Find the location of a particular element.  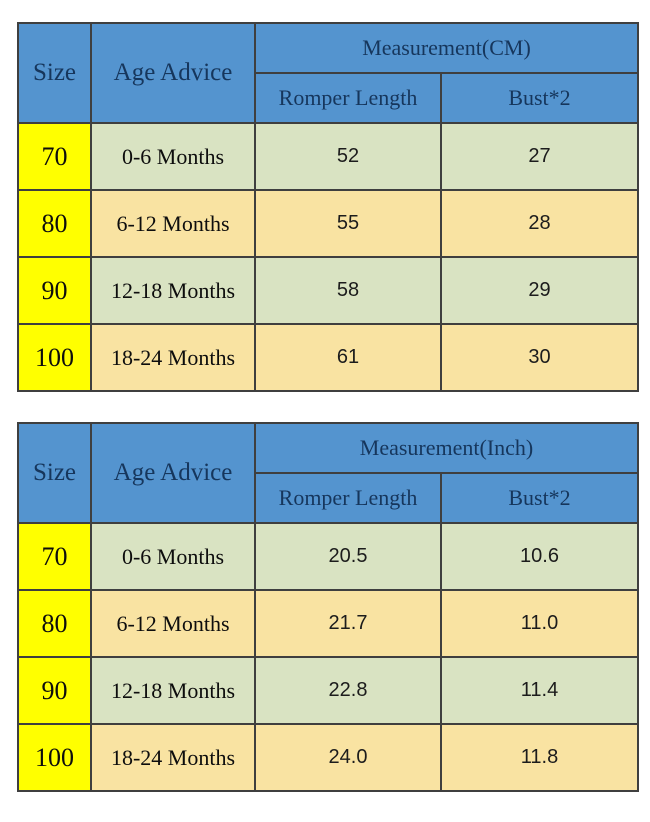

bust-cell: 29 is located at coordinates (539, 290).